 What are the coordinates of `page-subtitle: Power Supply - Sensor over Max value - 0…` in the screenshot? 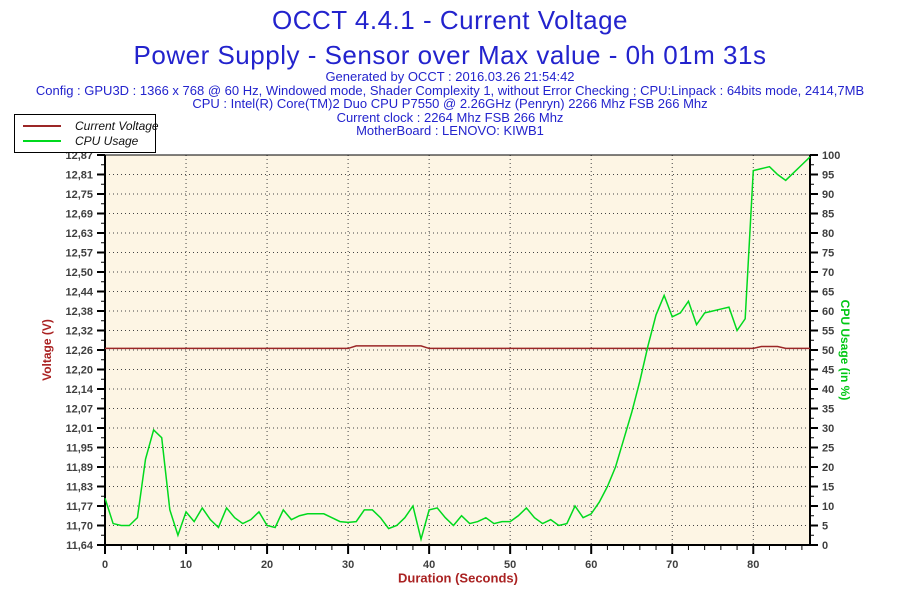 It's located at (450, 55).